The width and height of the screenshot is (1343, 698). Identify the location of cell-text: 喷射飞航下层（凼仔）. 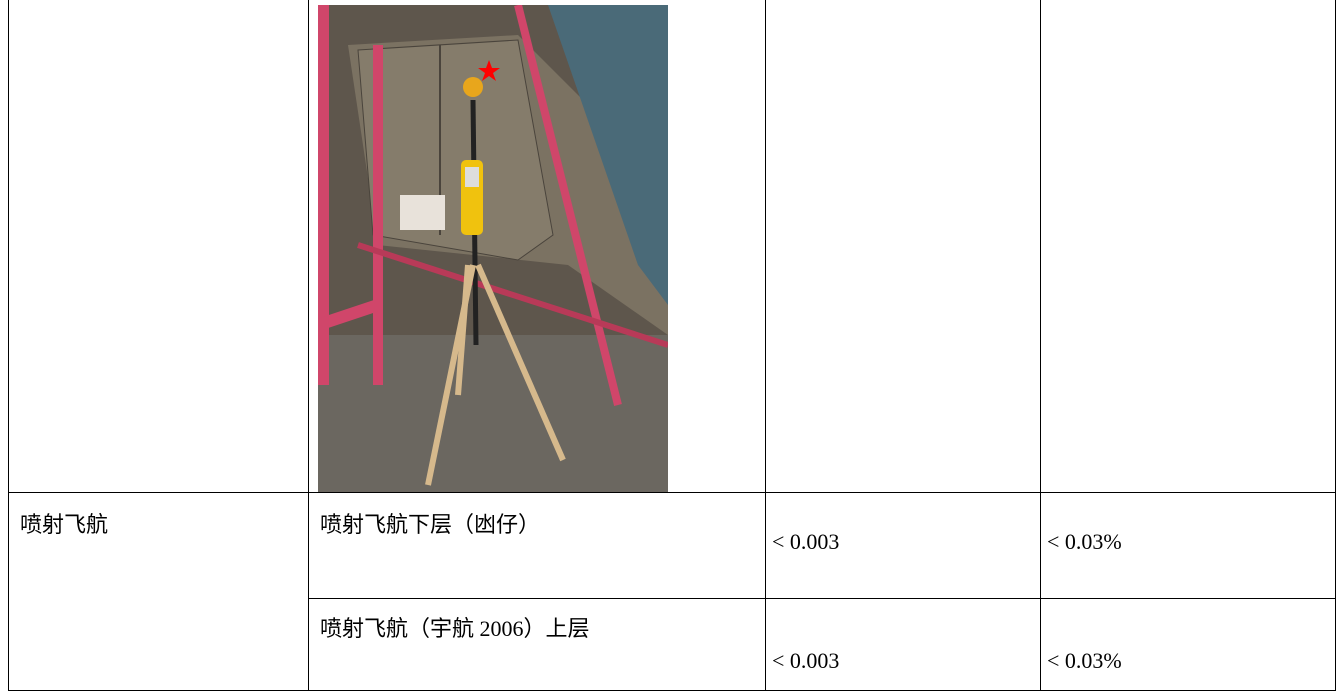
(430, 524).